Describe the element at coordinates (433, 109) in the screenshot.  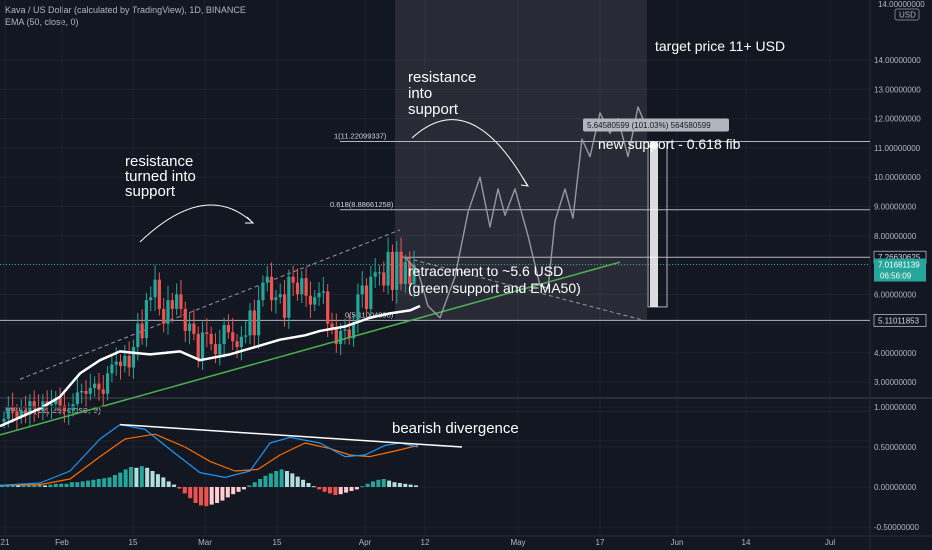
I see `annotation-resistance-into-support: support` at that location.